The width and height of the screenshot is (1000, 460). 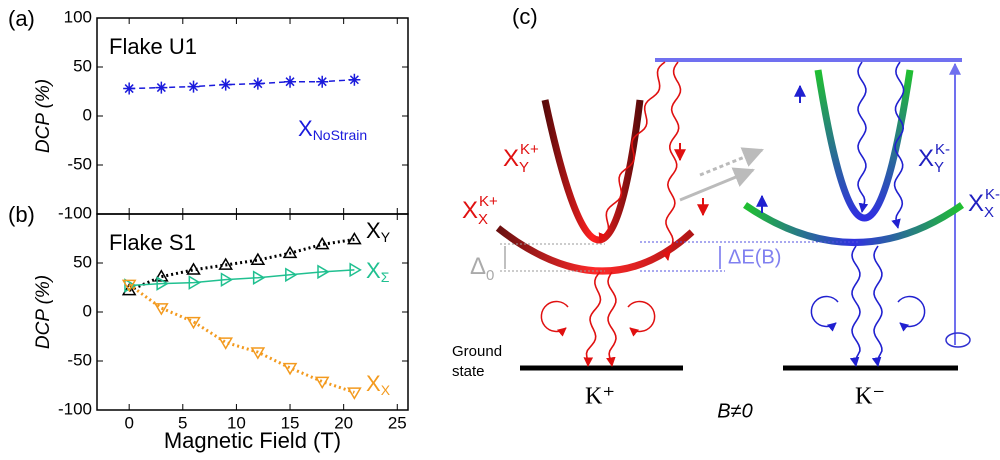 What do you see at coordinates (153, 46) in the screenshot?
I see `annotation: Flake U1` at bounding box center [153, 46].